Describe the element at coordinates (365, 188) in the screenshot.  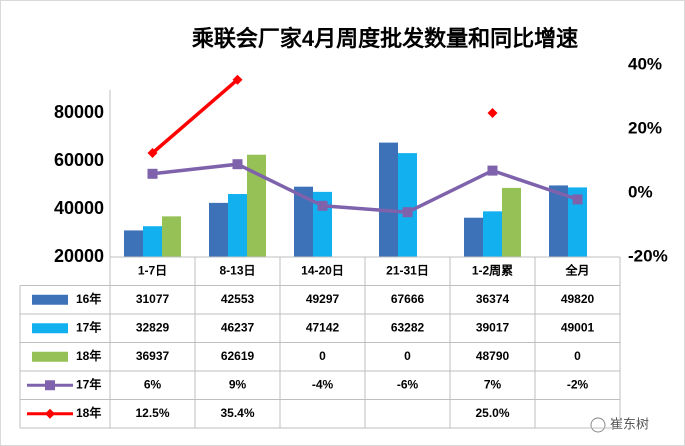
I see `line` at that location.